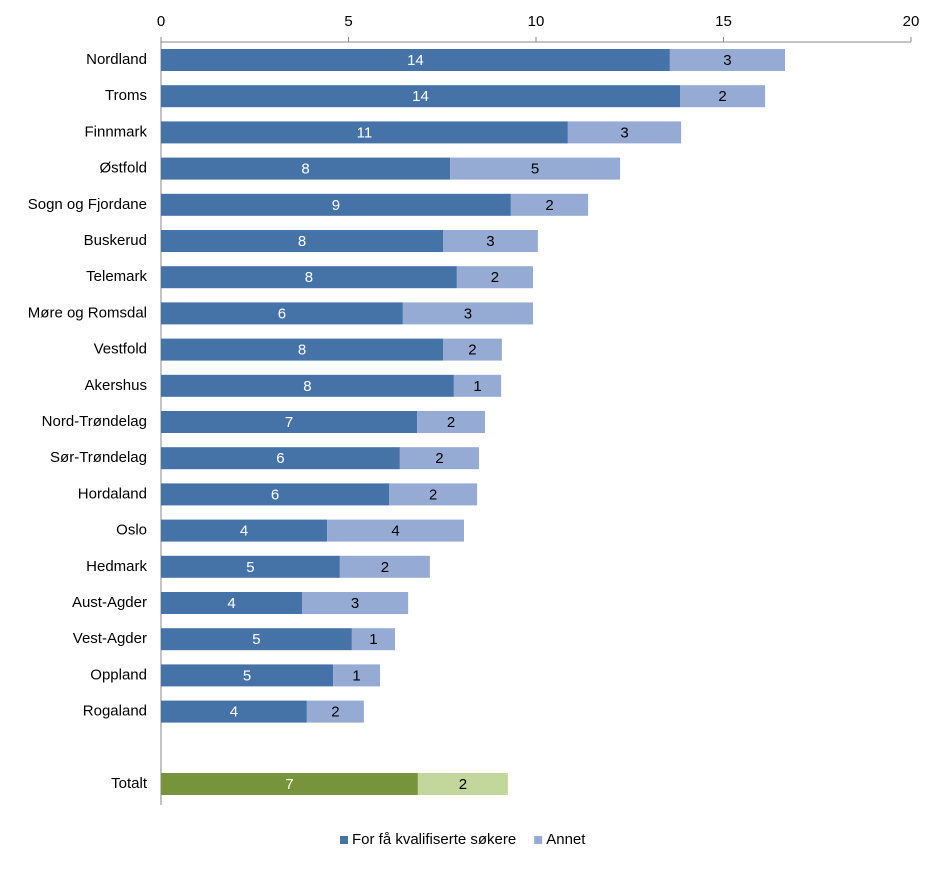 The height and width of the screenshot is (869, 945). Describe the element at coordinates (115, 711) in the screenshot. I see `y-tick-label: Rogaland` at that location.